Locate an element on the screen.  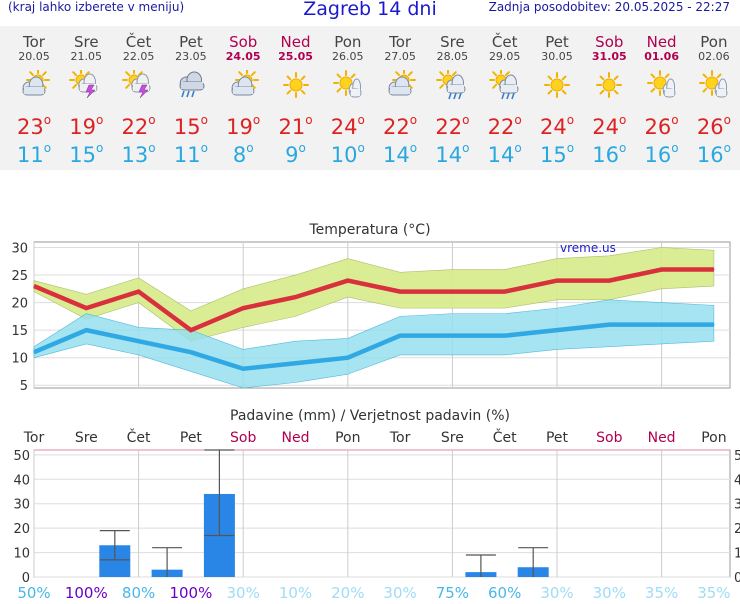
min-temperature: 14o is located at coordinates (452, 150).